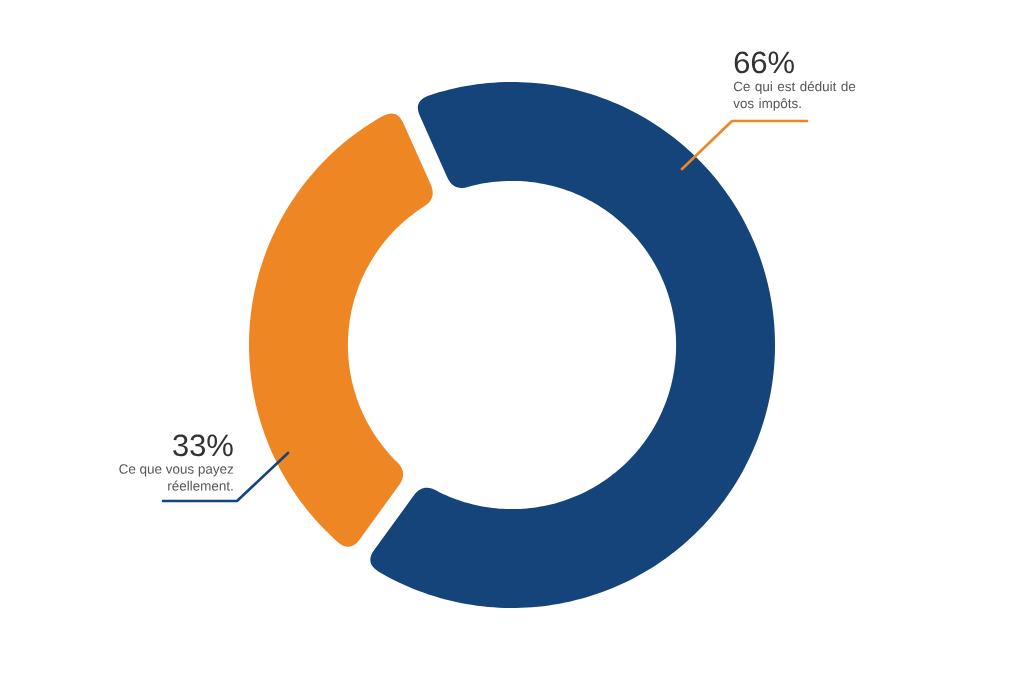  I want to click on slice-label: Ce que vous payez réellement., so click(176, 477).